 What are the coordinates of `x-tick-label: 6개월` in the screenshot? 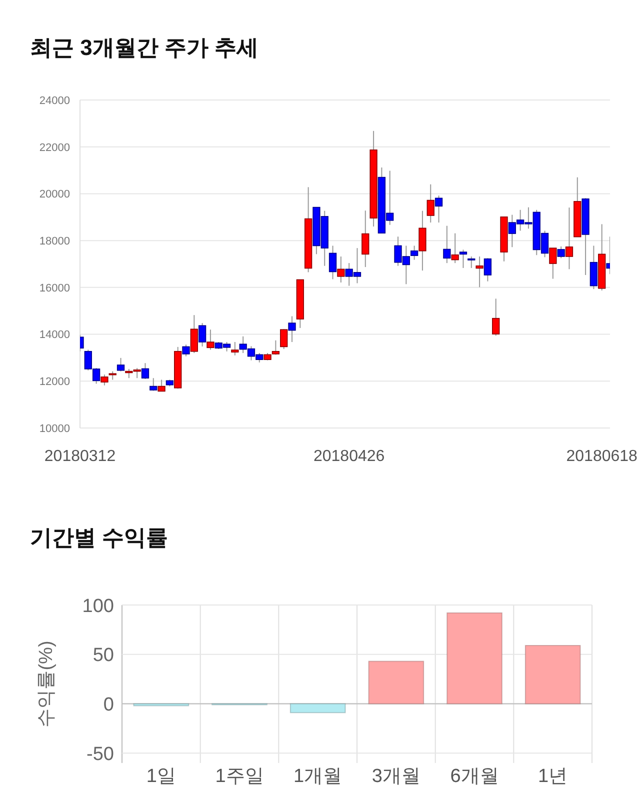 It's located at (474, 776).